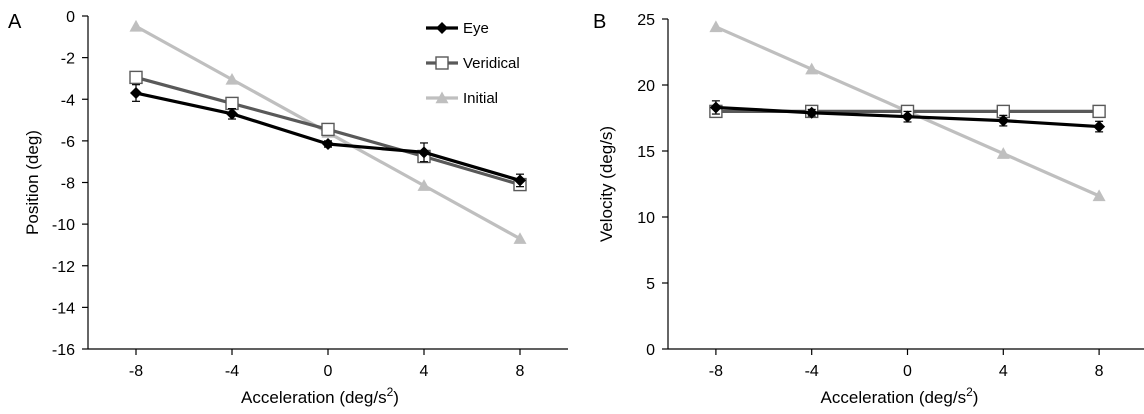  Describe the element at coordinates (68, 184) in the screenshot. I see `y-tick-label: -8` at that location.